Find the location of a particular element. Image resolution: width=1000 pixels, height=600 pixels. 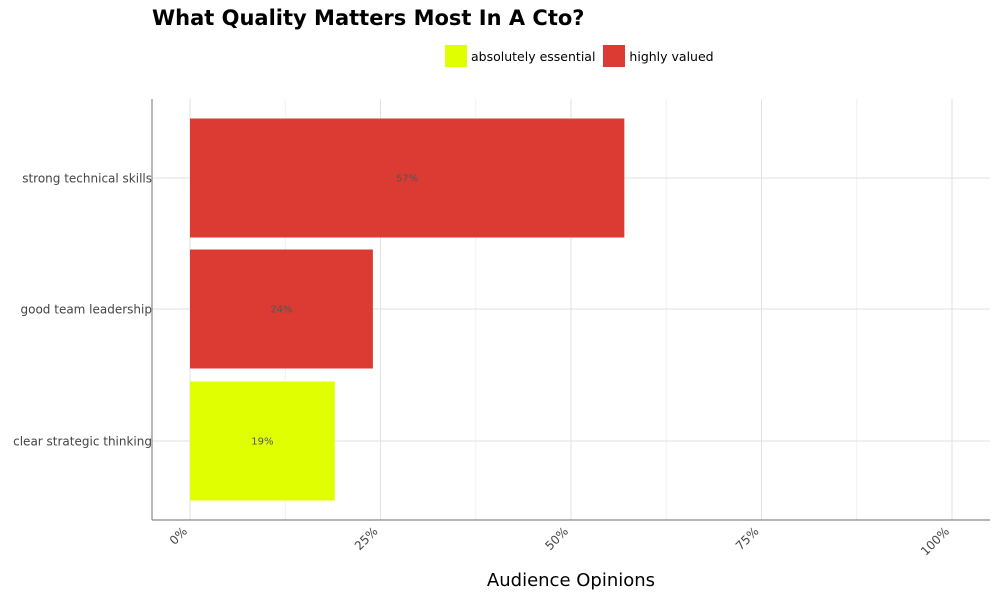

y-tick-label: clear strategic thinking is located at coordinates (82, 442).